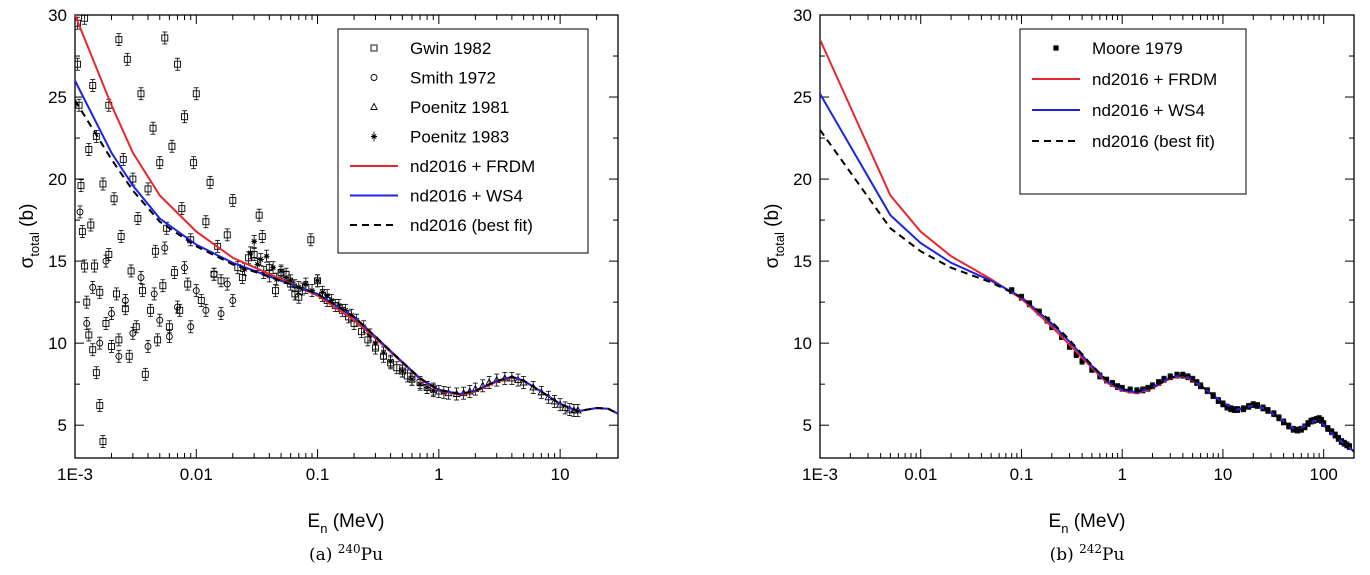 This screenshot has width=1370, height=575. Describe the element at coordinates (438, 474) in the screenshot. I see `x-tick-label: 1` at that location.